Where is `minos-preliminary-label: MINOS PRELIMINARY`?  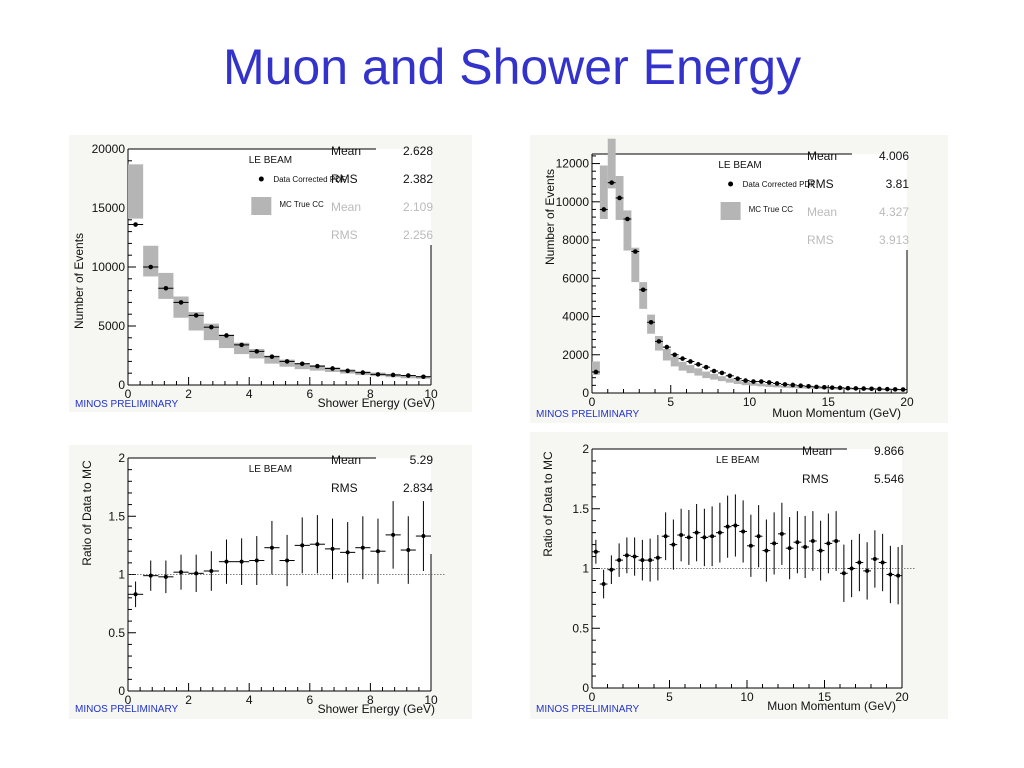
minos-preliminary-label: MINOS PRELIMINARY is located at coordinates (127, 404).